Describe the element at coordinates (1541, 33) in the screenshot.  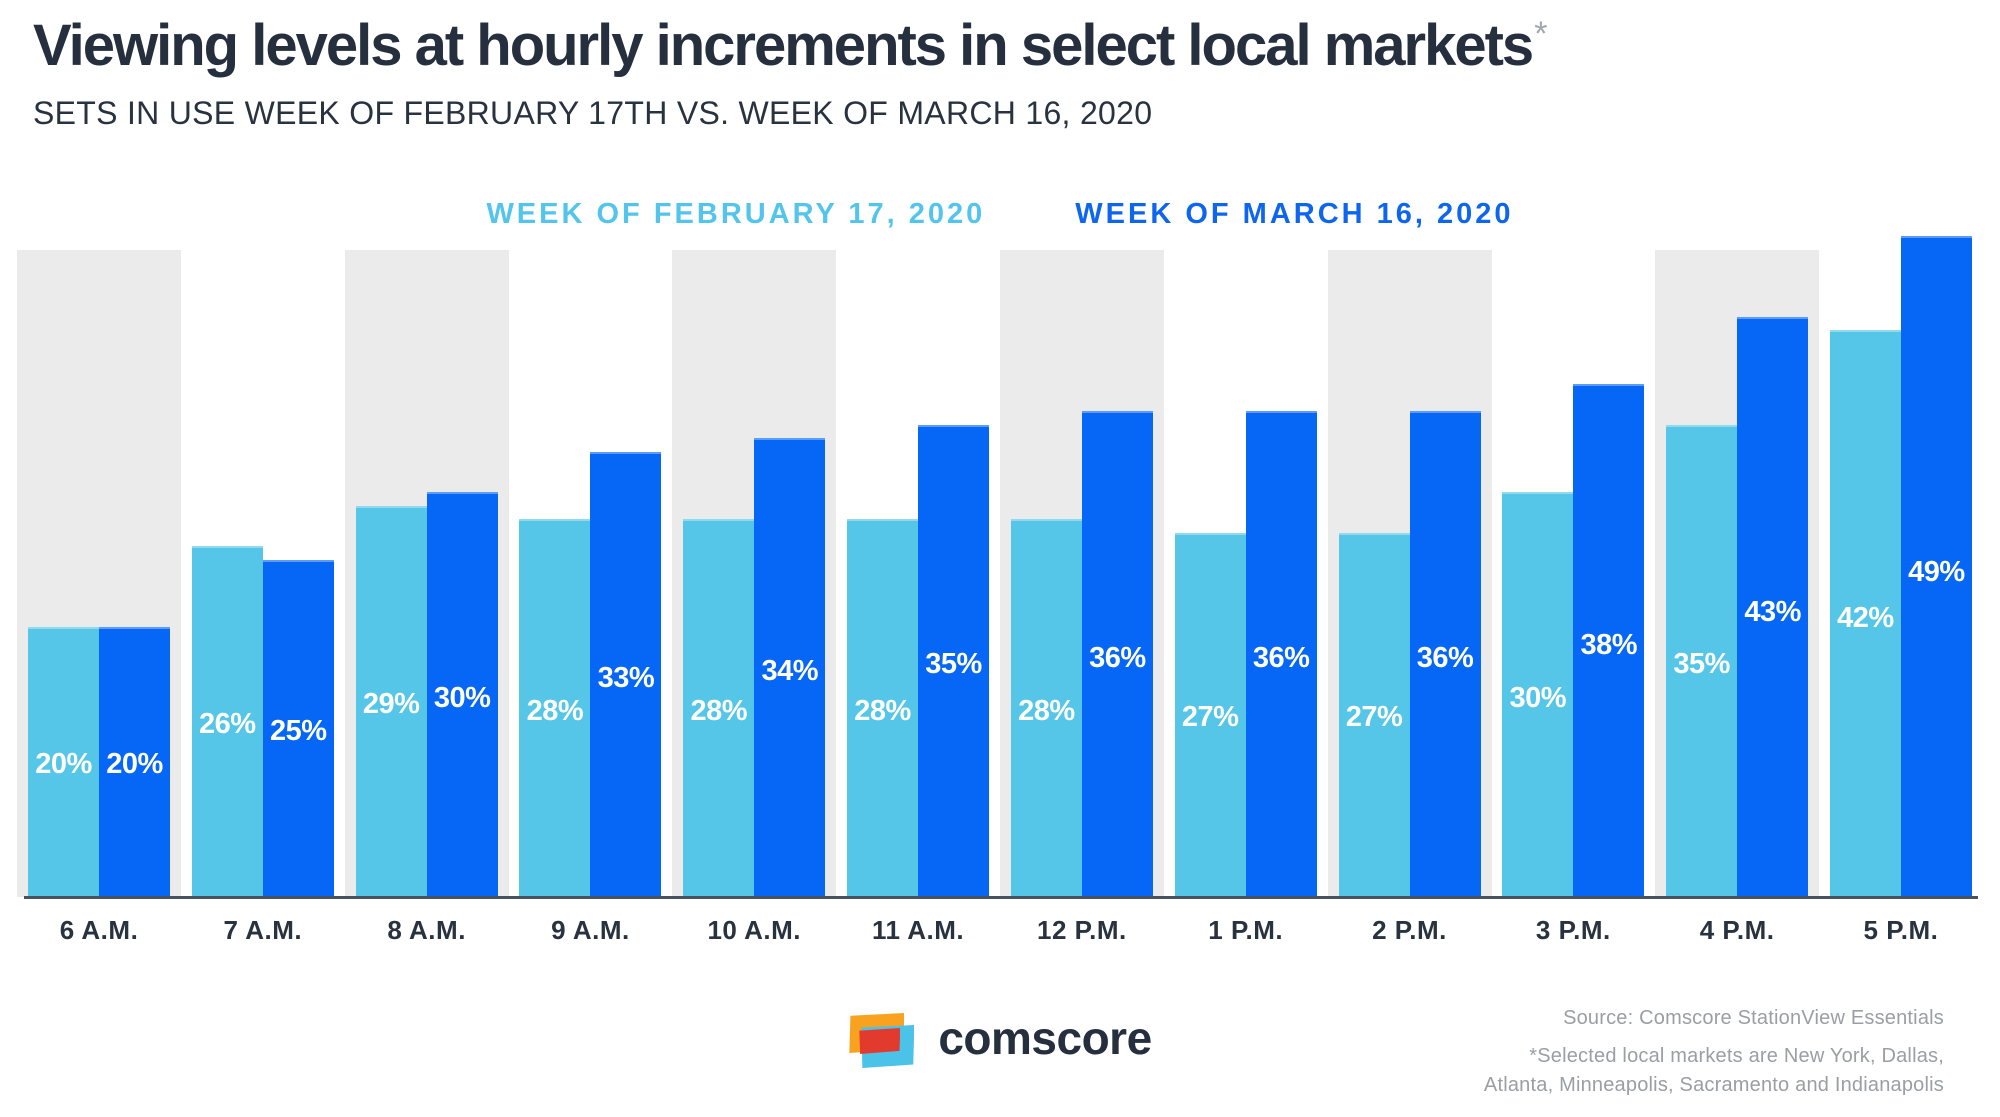
I see `title-asterisk: *` at that location.